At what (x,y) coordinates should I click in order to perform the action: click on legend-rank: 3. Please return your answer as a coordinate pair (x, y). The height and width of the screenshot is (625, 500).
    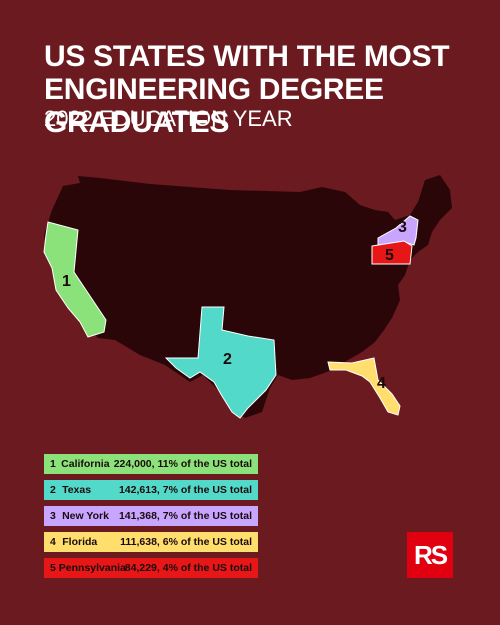
    Looking at the image, I should click on (53, 516).